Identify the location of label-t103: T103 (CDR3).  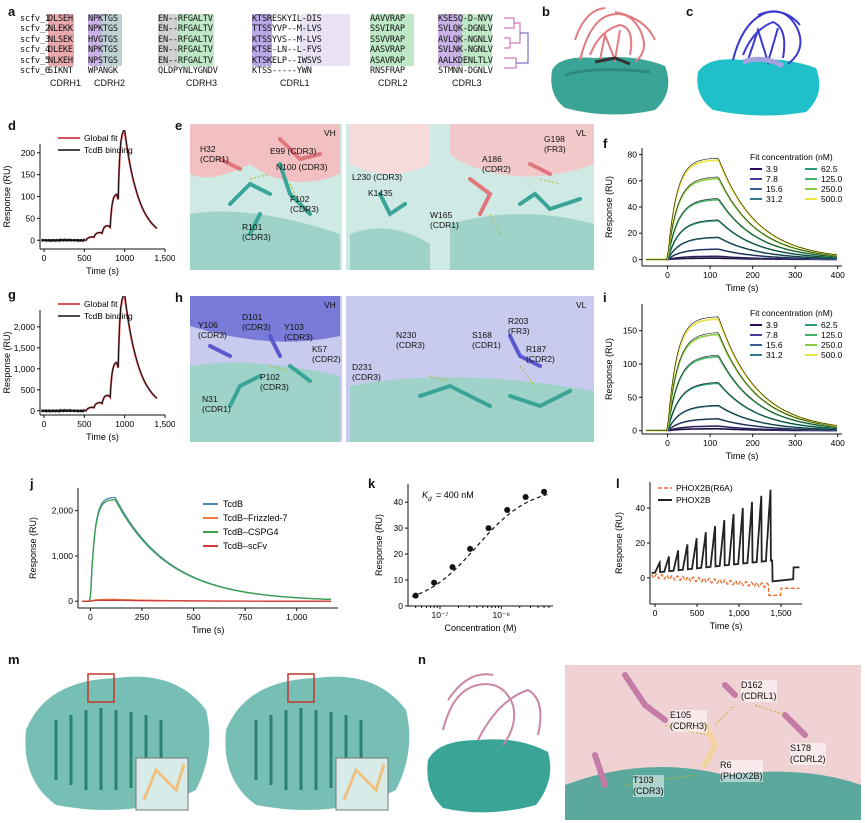
(648, 786).